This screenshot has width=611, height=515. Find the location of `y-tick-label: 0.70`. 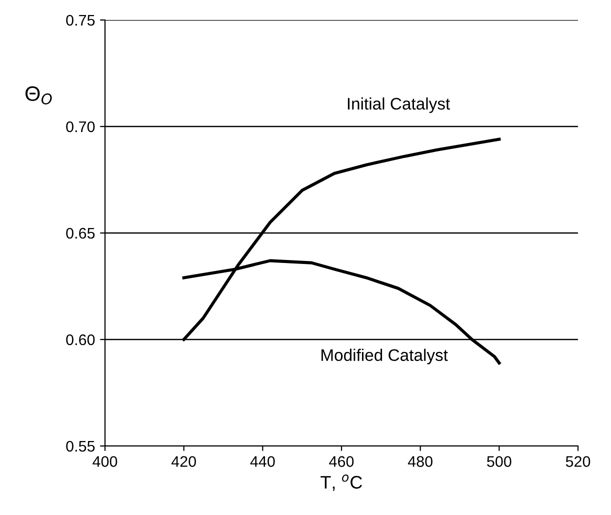

y-tick-label: 0.70 is located at coordinates (80, 126).